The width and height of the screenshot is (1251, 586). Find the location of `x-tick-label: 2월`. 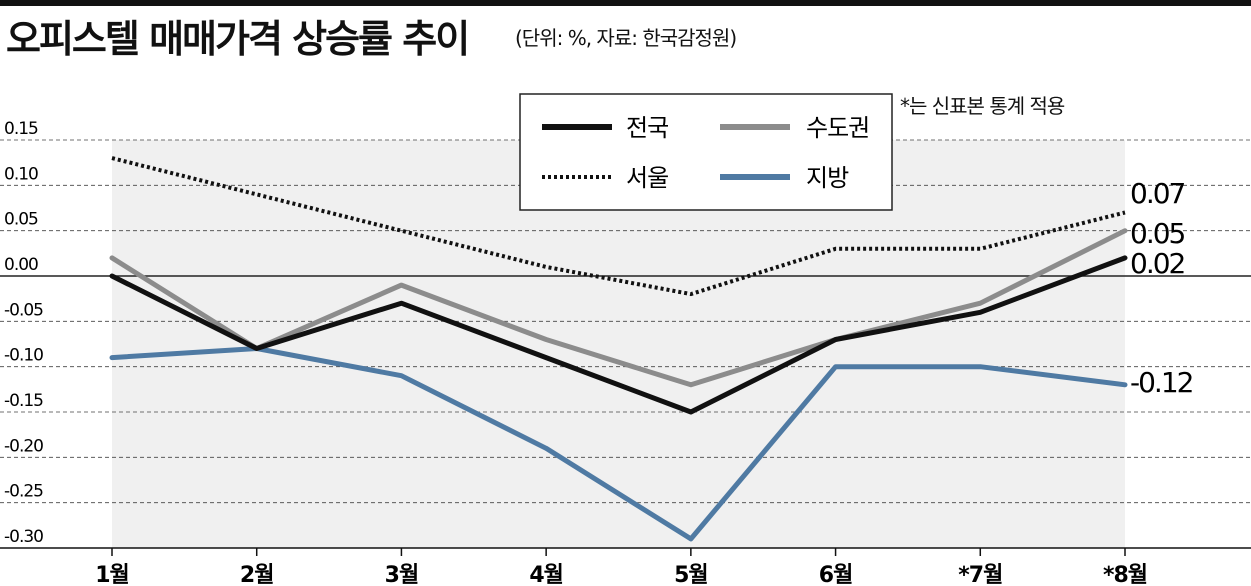

x-tick-label: 2월 is located at coordinates (257, 574).